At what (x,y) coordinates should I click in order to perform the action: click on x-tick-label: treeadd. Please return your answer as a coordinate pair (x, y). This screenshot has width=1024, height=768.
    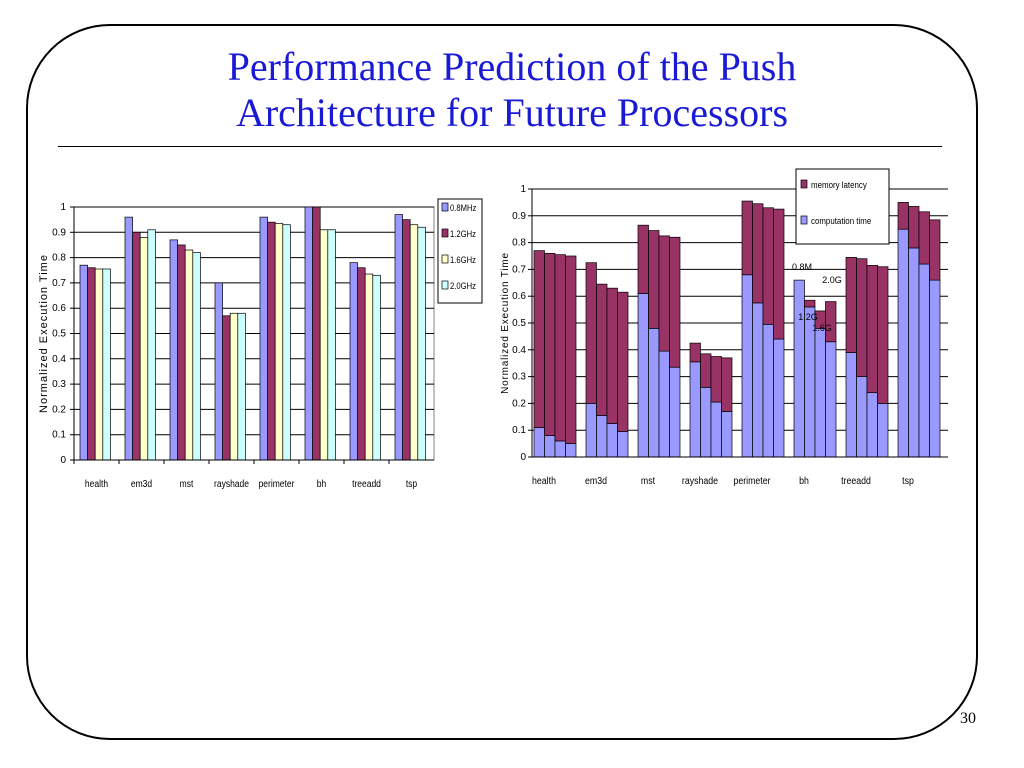
    Looking at the image, I should click on (856, 480).